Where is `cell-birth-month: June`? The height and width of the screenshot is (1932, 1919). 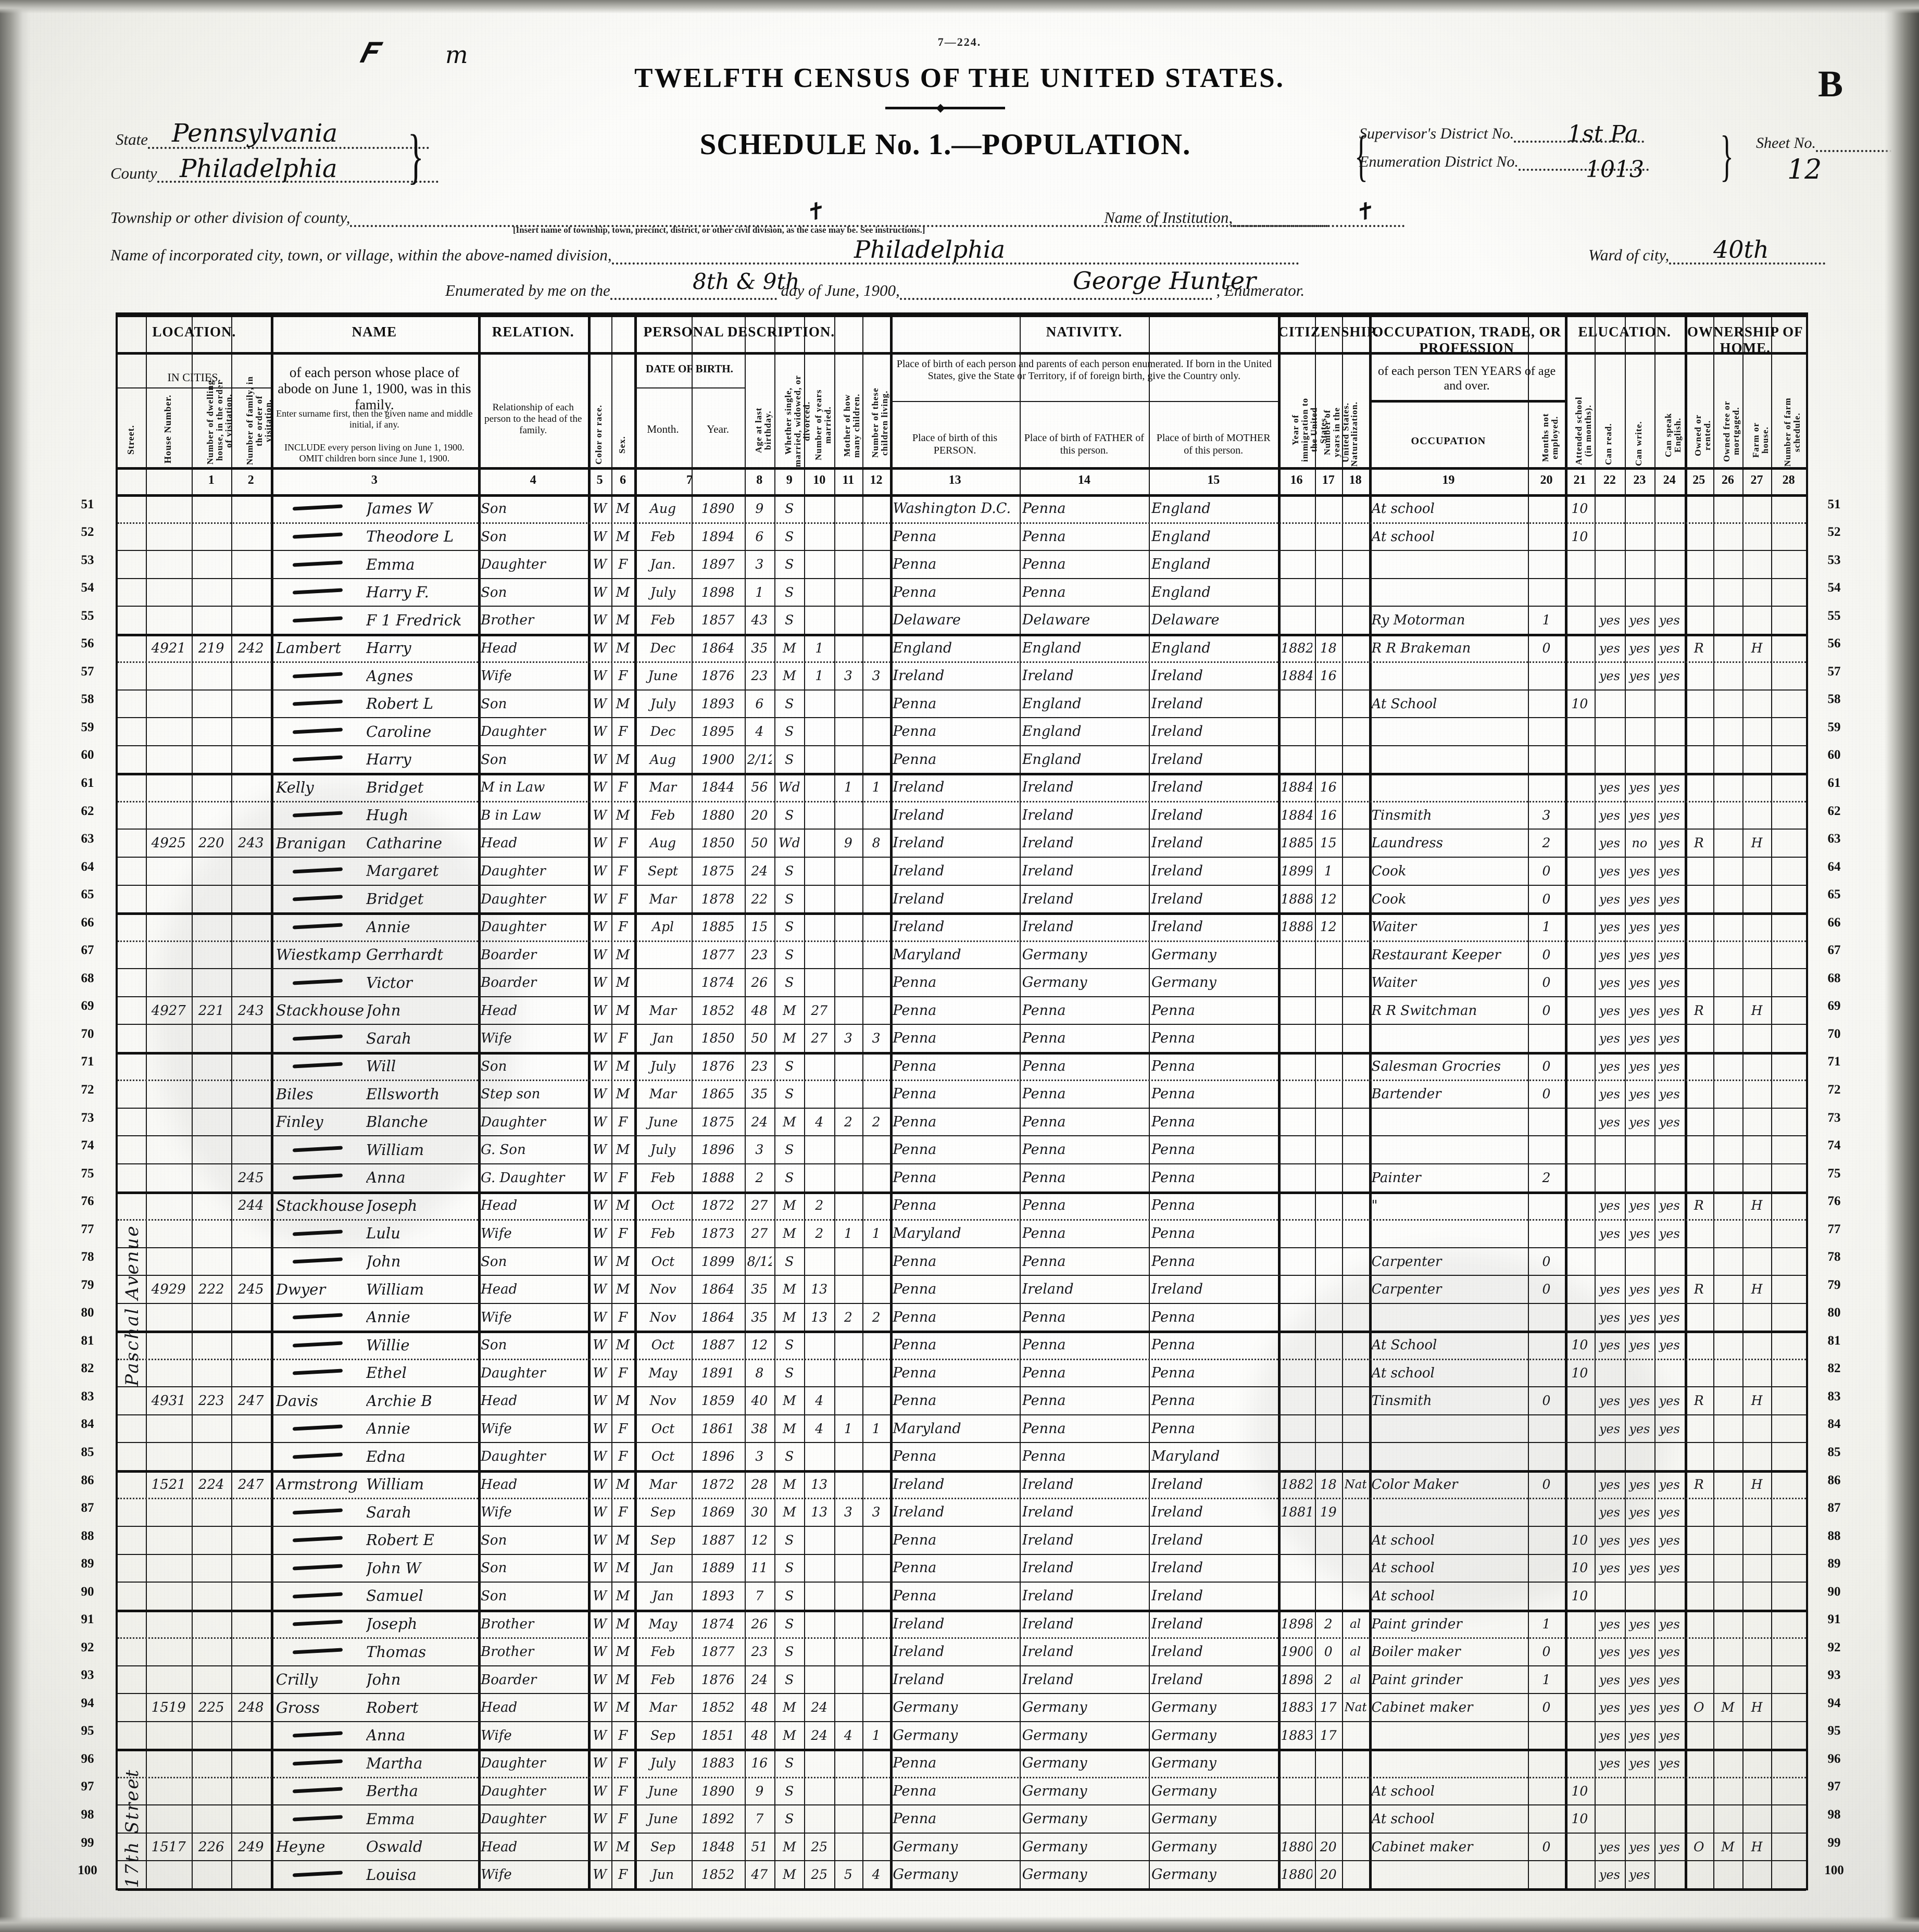 cell-birth-month: June is located at coordinates (663, 1819).